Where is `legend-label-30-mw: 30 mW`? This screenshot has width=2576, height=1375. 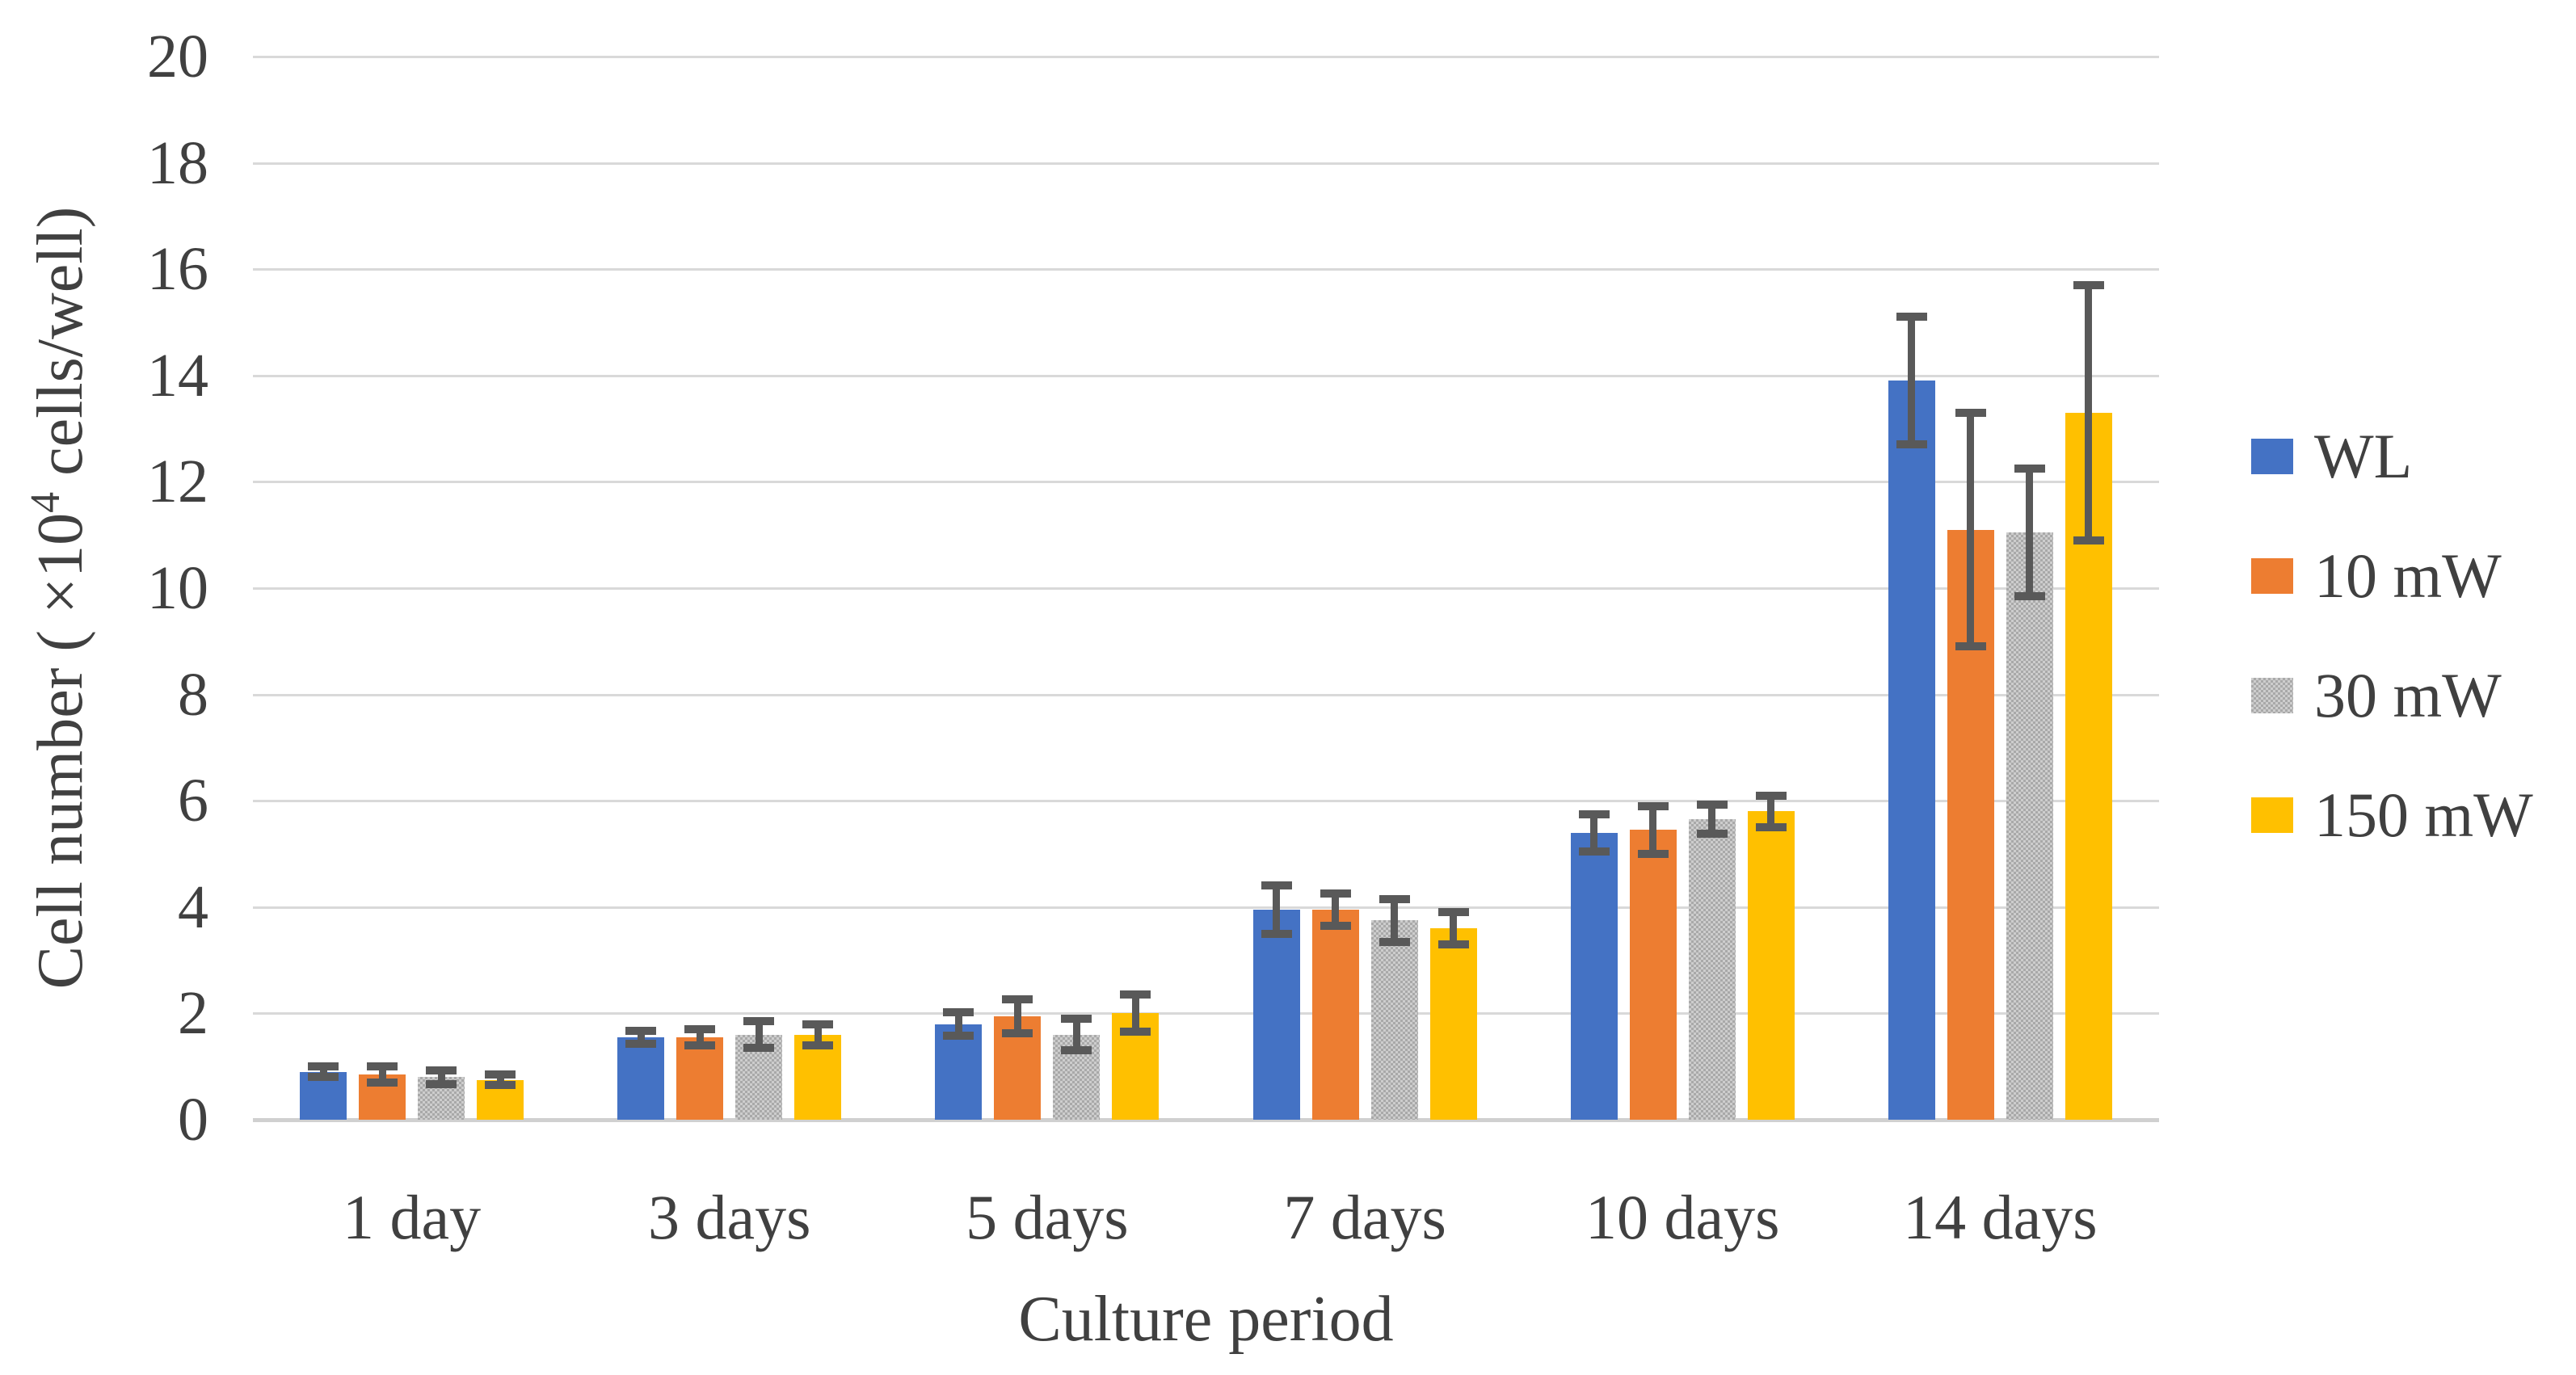 legend-label-30-mw: 30 mW is located at coordinates (2408, 695).